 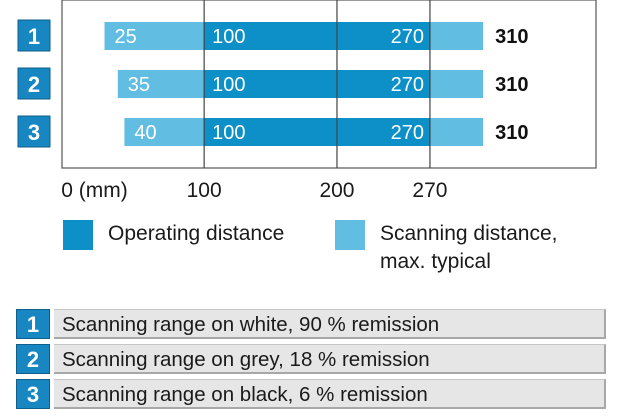 What do you see at coordinates (254, 190) in the screenshot?
I see `x-axis-tick-labels: 0 (mm) 100 200 270` at bounding box center [254, 190].